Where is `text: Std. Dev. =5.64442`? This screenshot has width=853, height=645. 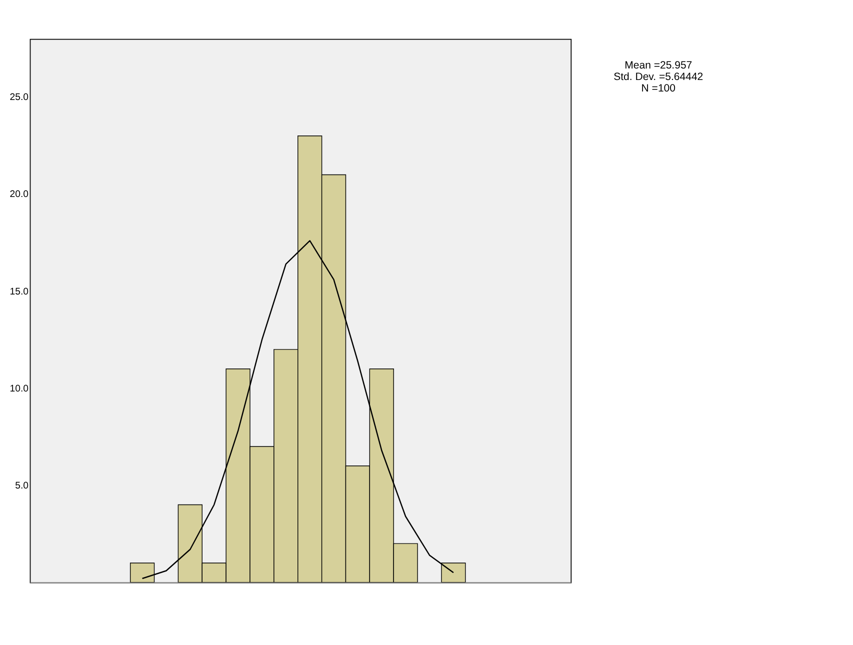
text: Std. Dev. =5.64442 is located at coordinates (659, 77).